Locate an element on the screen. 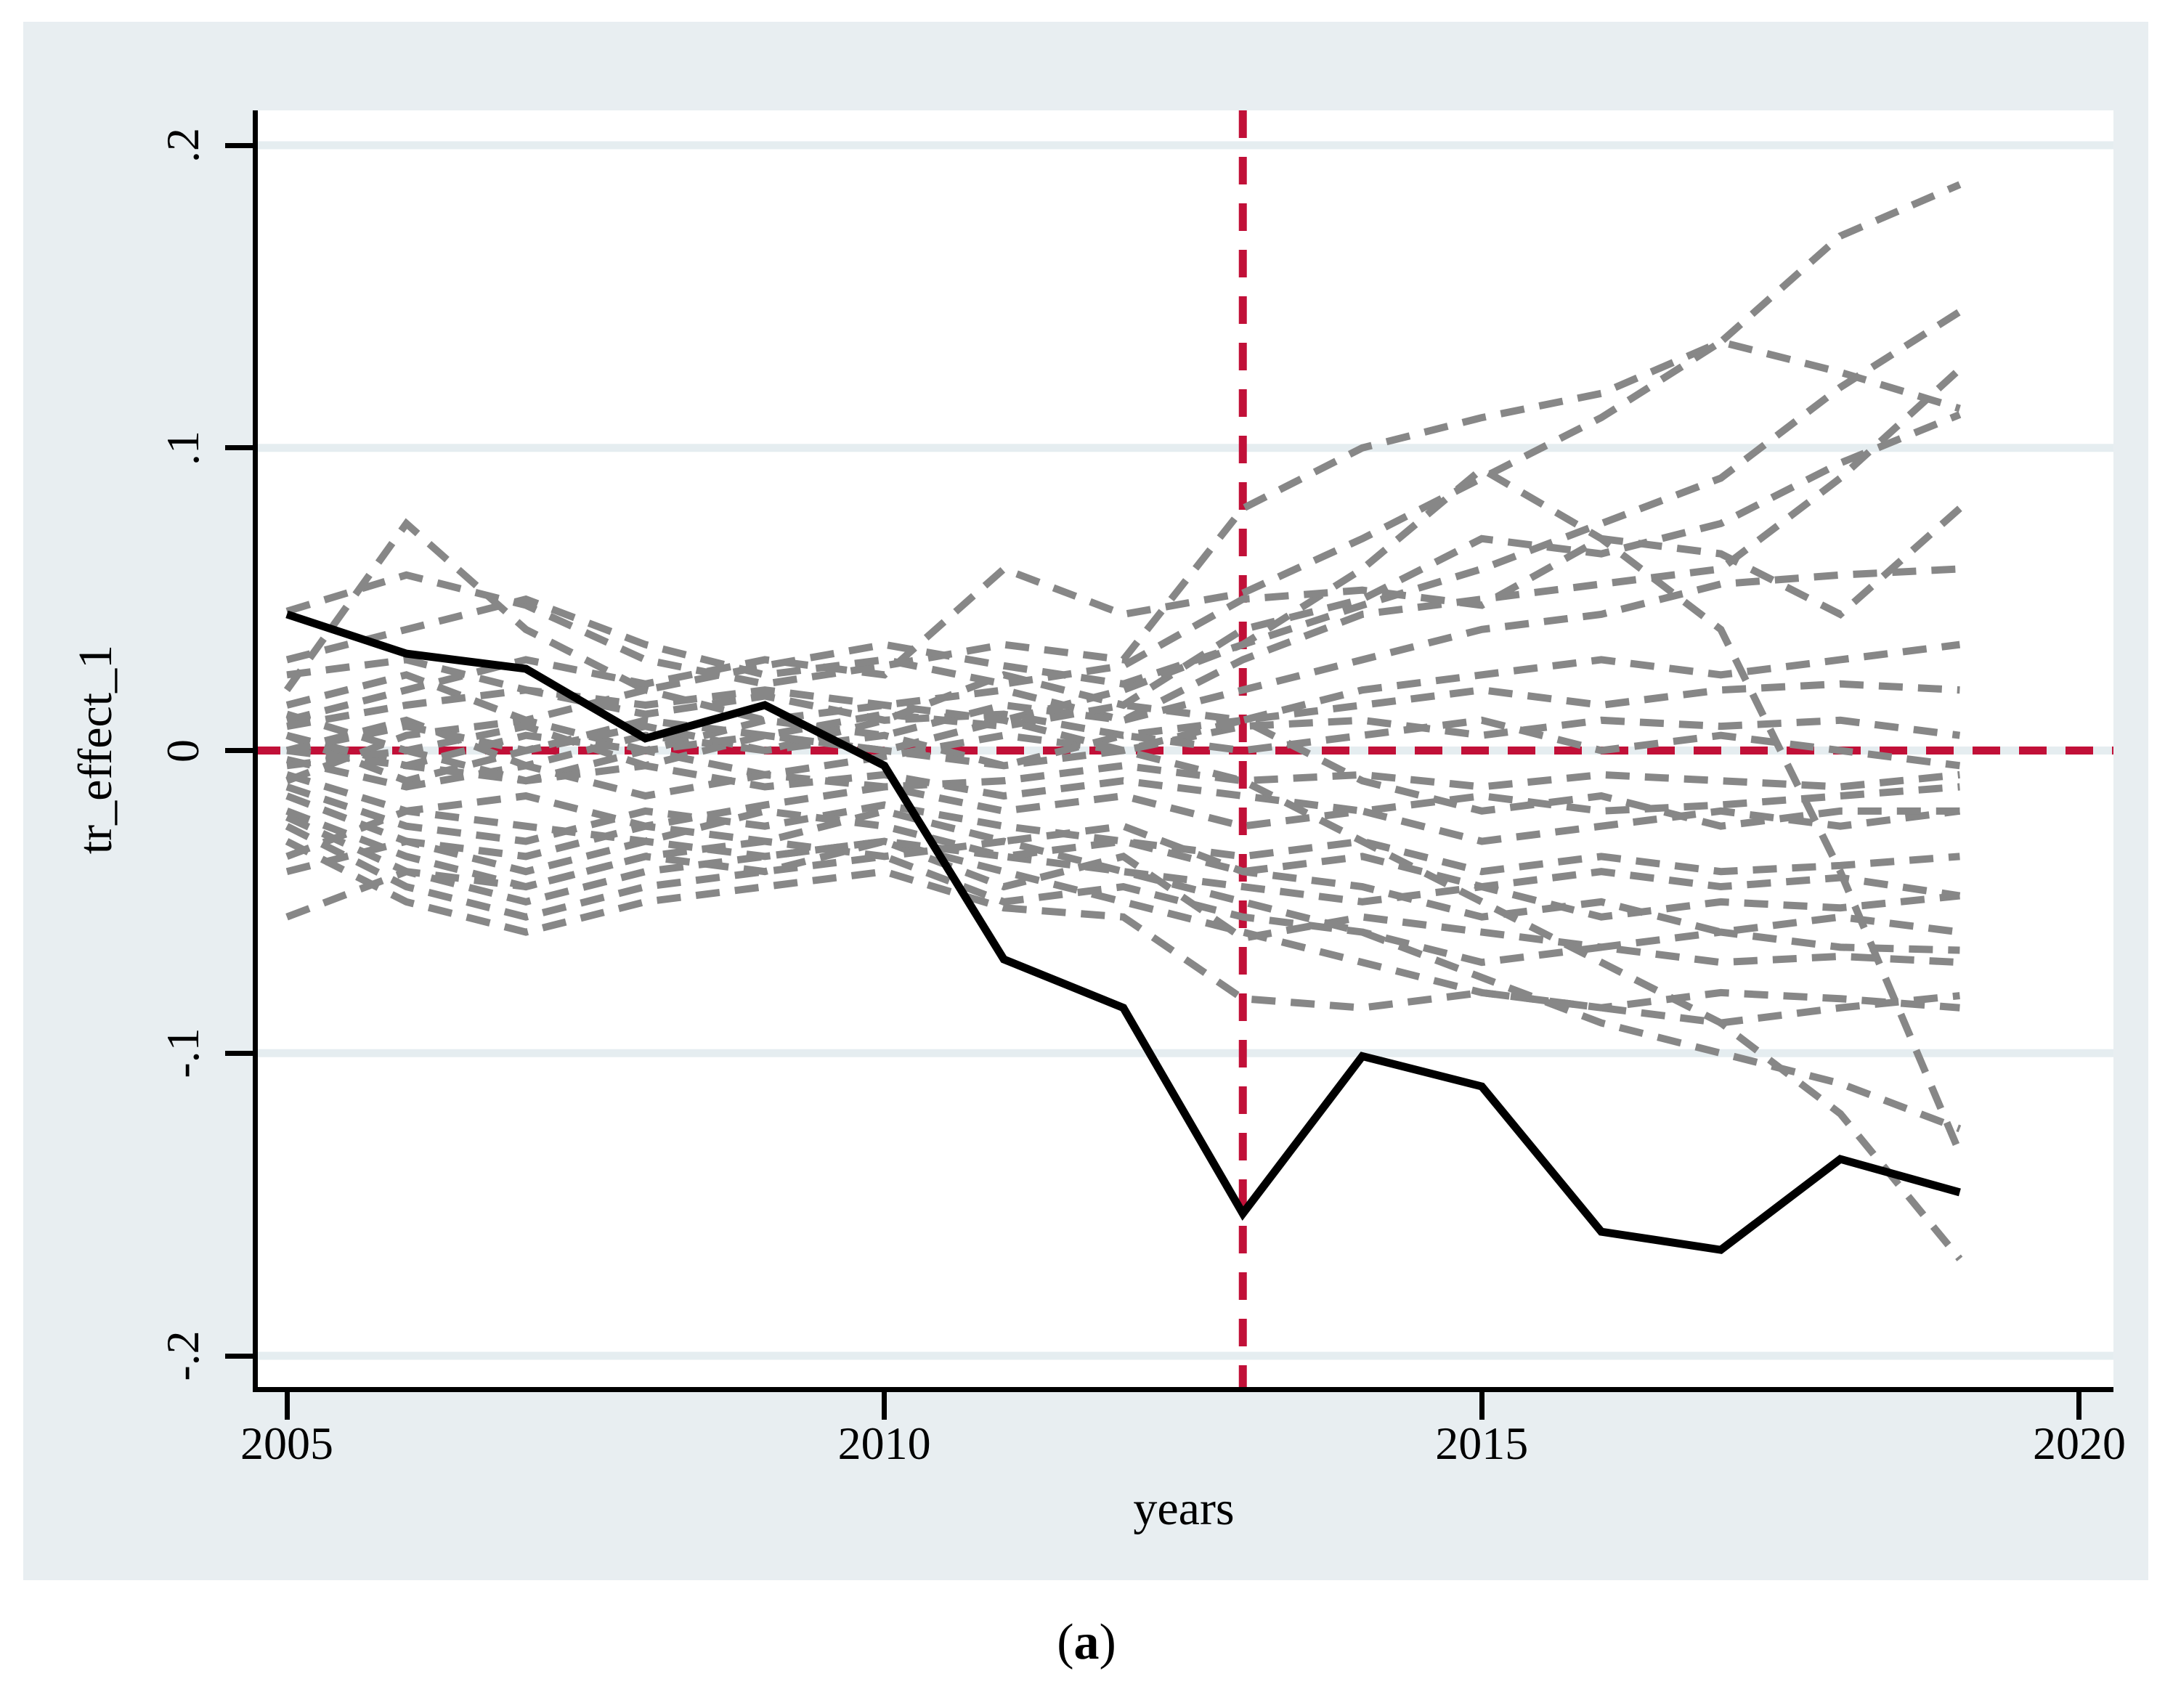 The height and width of the screenshot is (1708, 2173). y-tick-label--.2: -.2 is located at coordinates (182, 1355).